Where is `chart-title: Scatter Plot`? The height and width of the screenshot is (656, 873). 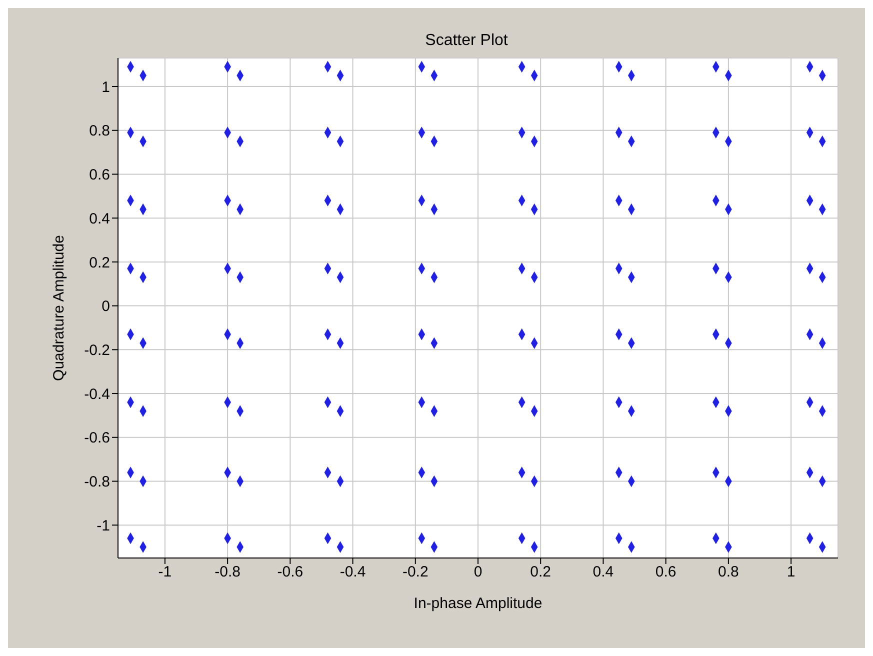 chart-title: Scatter Plot is located at coordinates (466, 41).